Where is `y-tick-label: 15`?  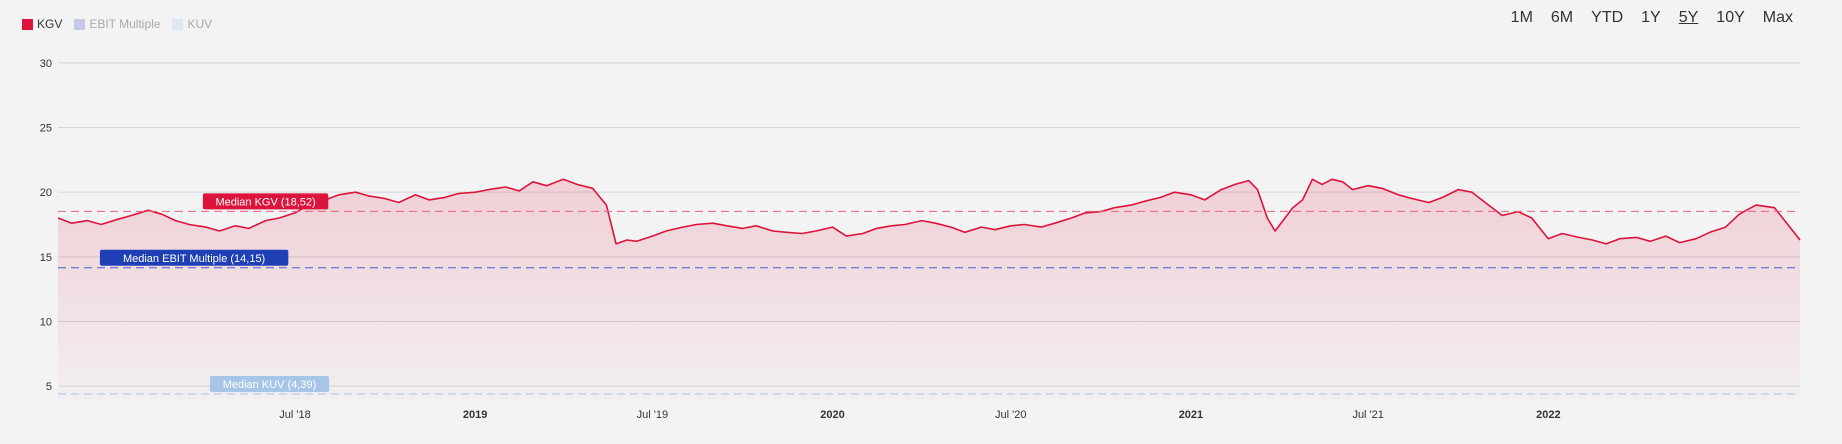
y-tick-label: 15 is located at coordinates (46, 258).